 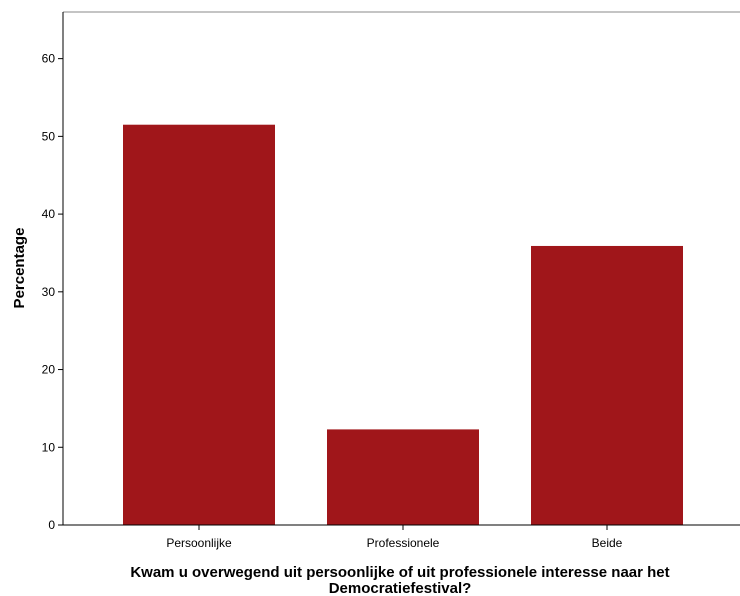 I want to click on y-tick-label: 50, so click(x=49, y=136).